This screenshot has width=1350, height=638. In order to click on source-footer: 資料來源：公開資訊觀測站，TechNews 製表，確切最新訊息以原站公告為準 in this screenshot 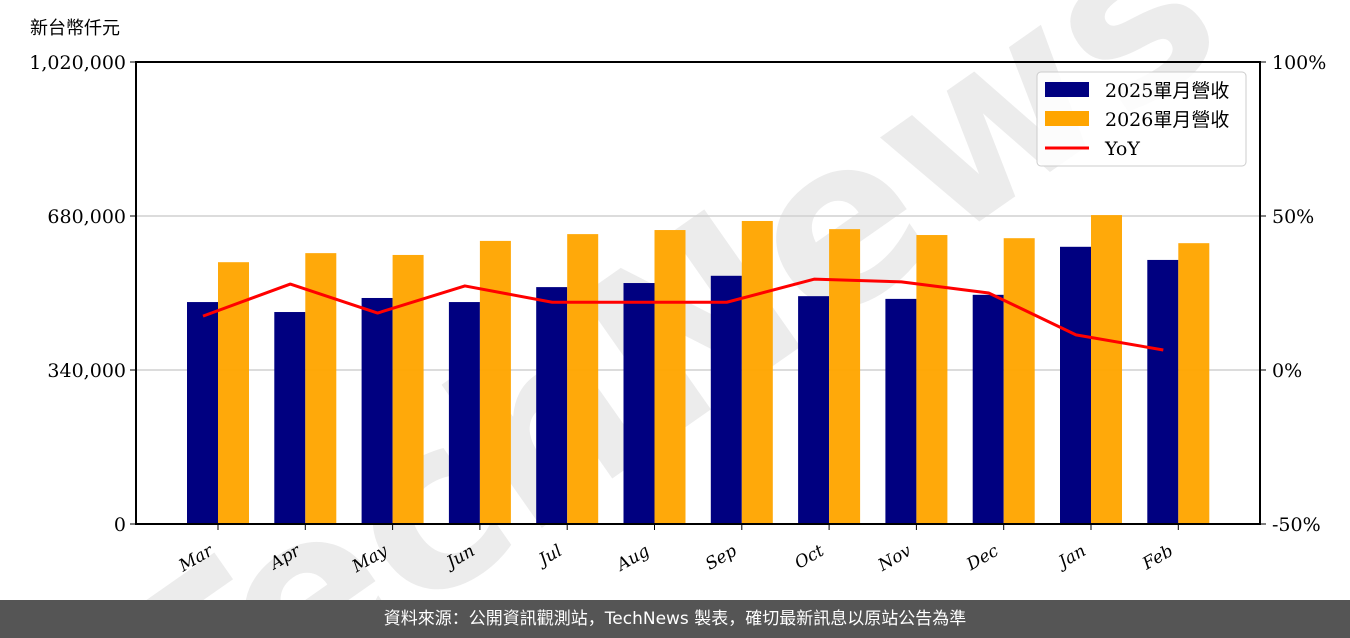, I will do `click(675, 619)`.